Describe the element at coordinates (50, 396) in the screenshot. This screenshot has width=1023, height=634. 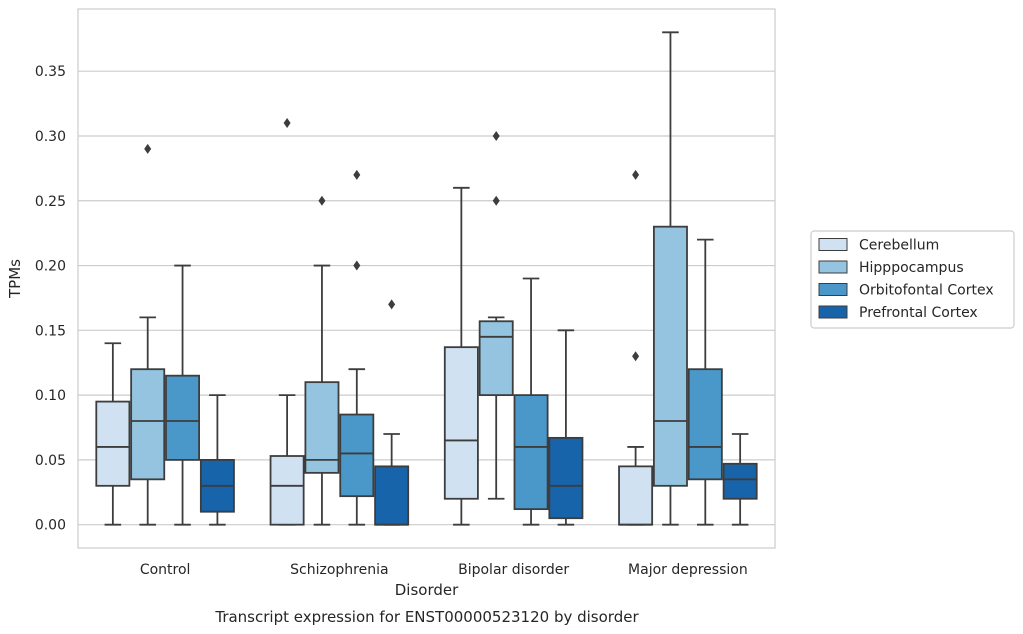
I see `y-tick-label: 0.10` at that location.